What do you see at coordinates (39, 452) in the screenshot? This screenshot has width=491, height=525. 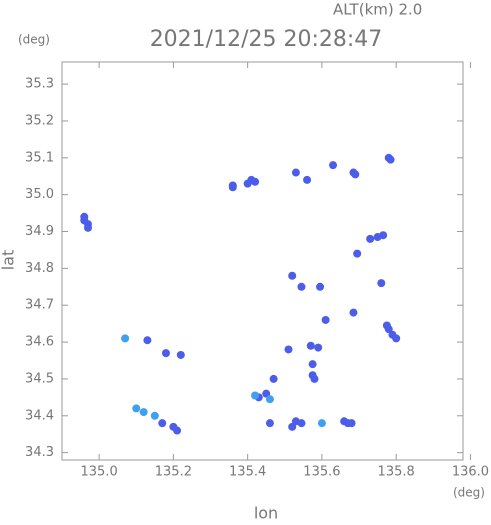 I see `y-tick-label: 34.3` at bounding box center [39, 452].